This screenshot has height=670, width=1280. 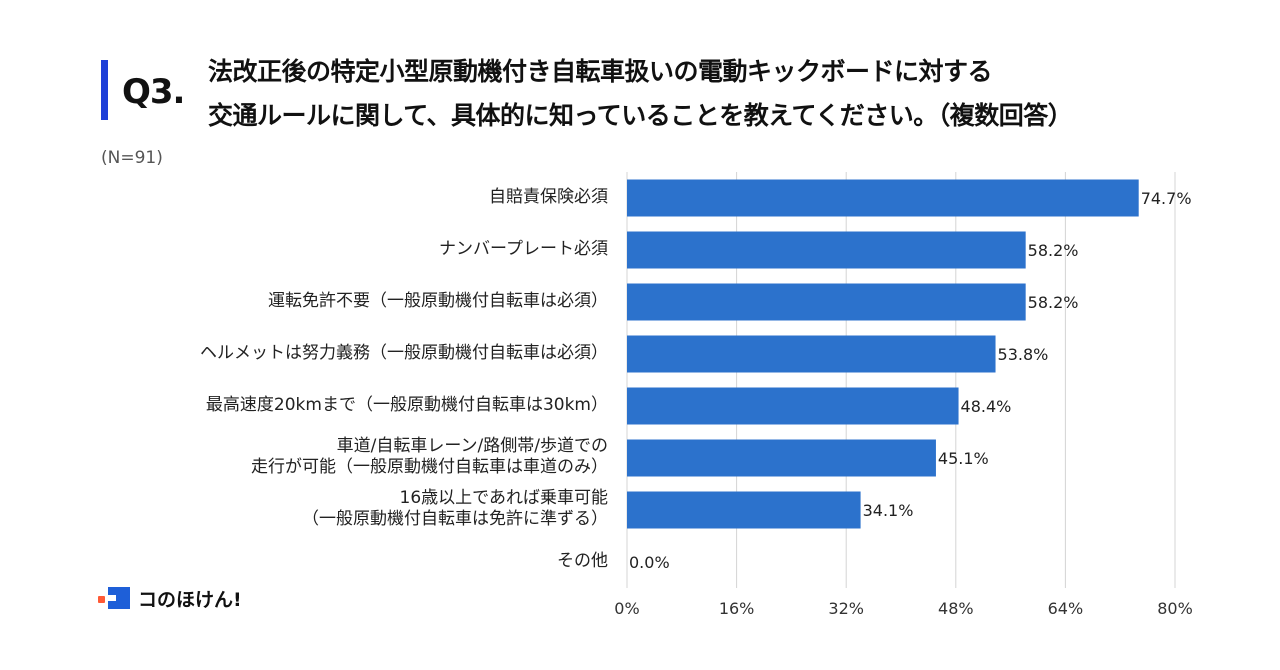 I want to click on question-text-line-1: 法改正後の特定小型原動機付き自転車扱いの電動キックボードに対する, so click(x=600, y=71).